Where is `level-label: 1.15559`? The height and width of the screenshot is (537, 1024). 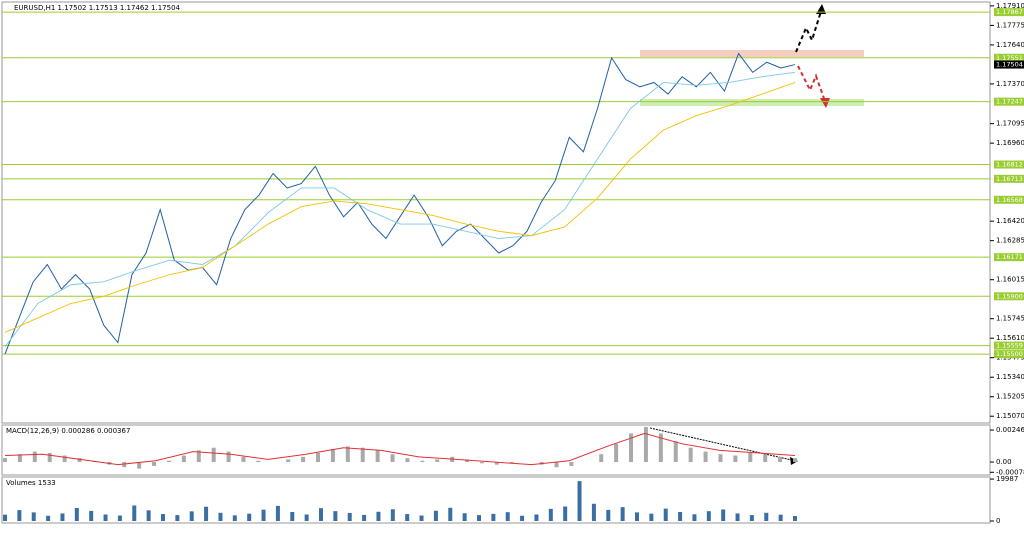
level-label: 1.15559 is located at coordinates (1009, 346).